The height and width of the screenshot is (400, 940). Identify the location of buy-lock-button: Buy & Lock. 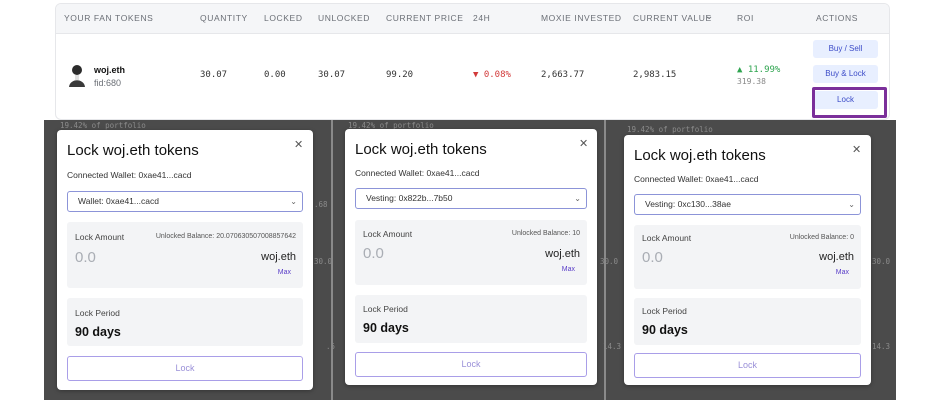
(845, 74).